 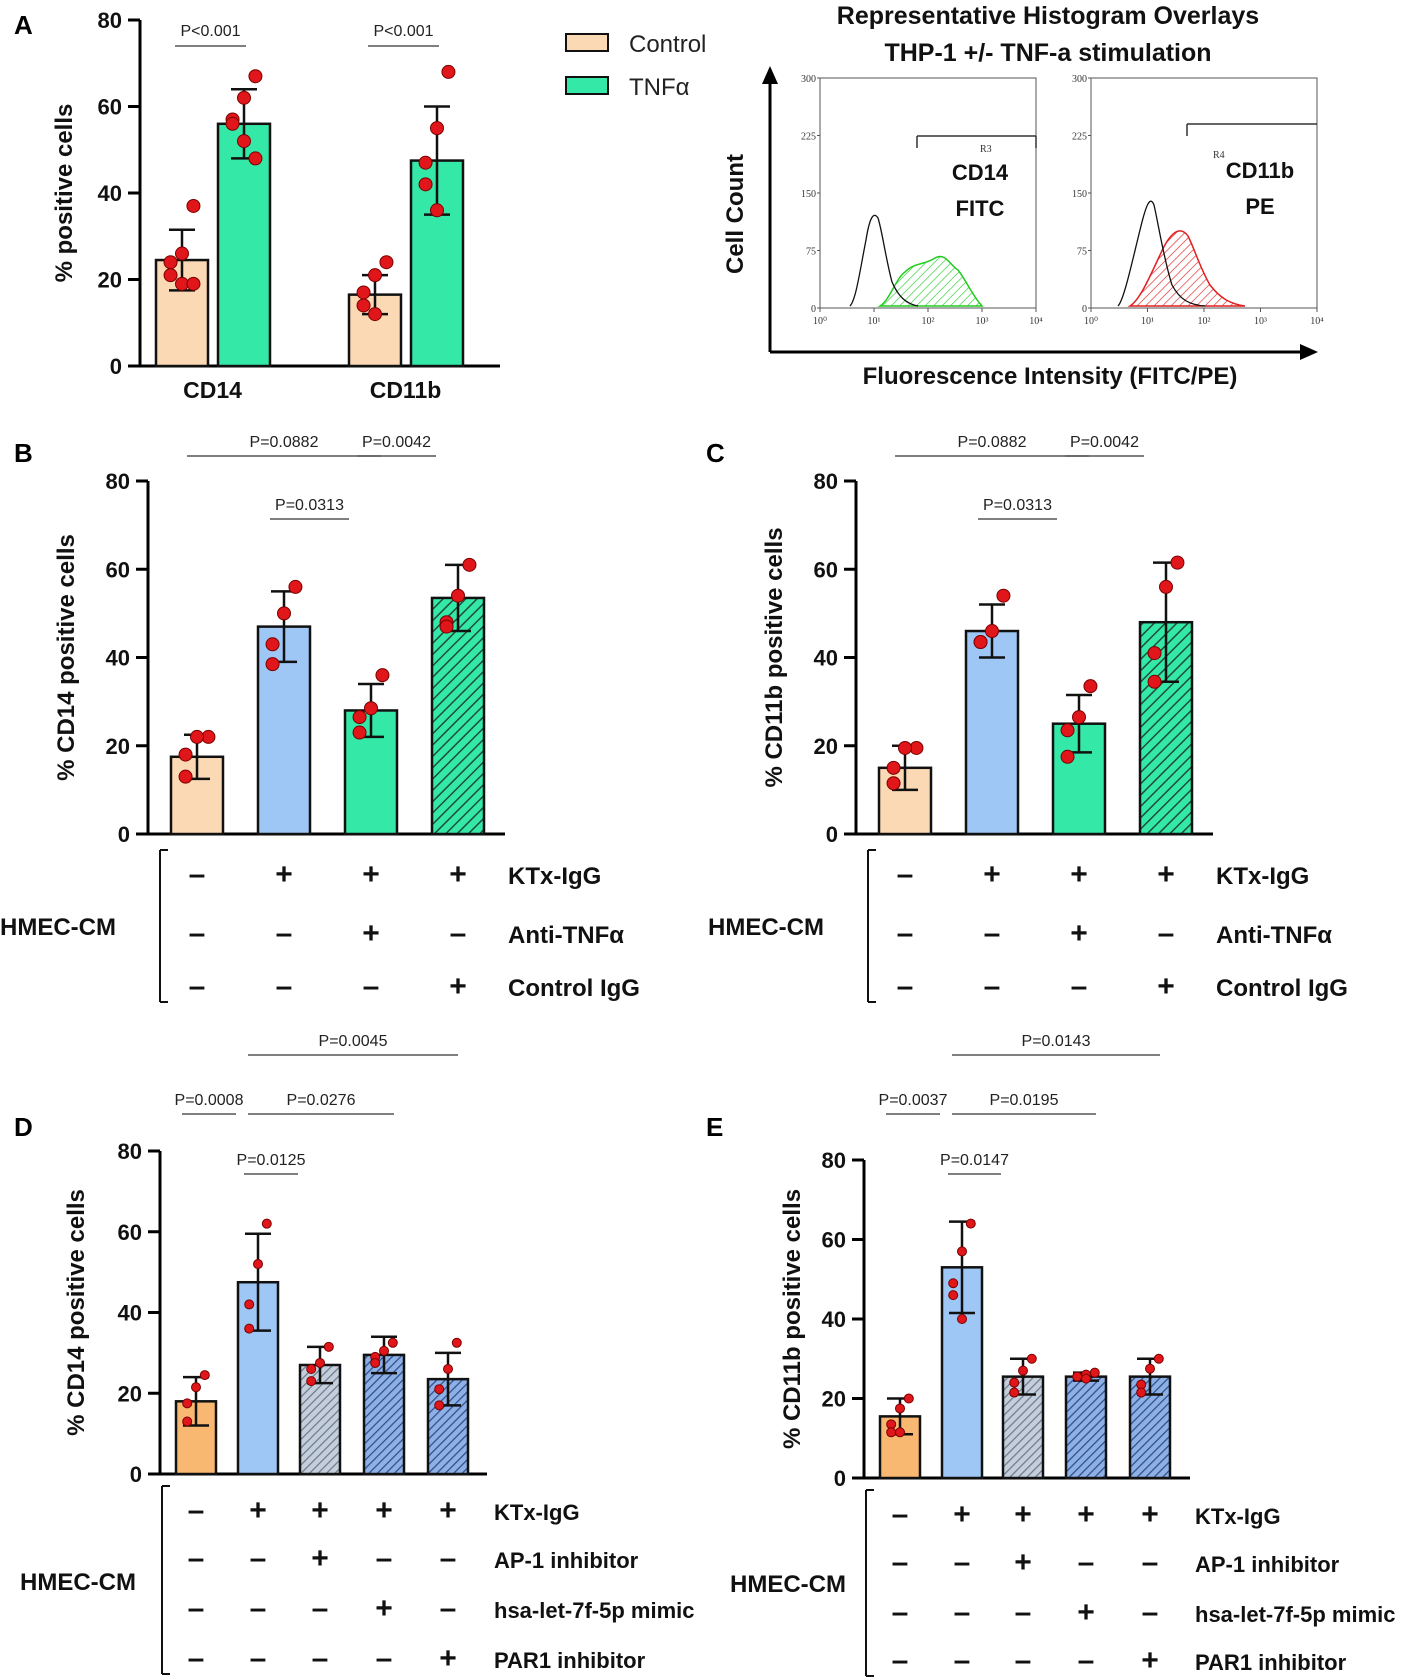 I want to click on panel-a-ytick-label: 40, so click(x=110, y=193).